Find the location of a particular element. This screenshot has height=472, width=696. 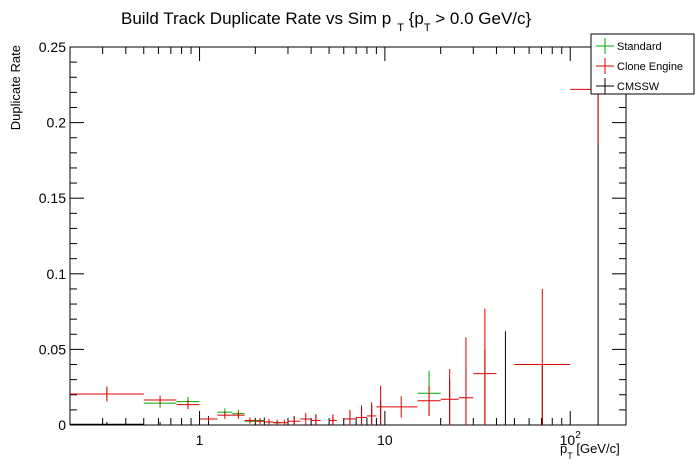

x-tick-label: 1 is located at coordinates (200, 440).